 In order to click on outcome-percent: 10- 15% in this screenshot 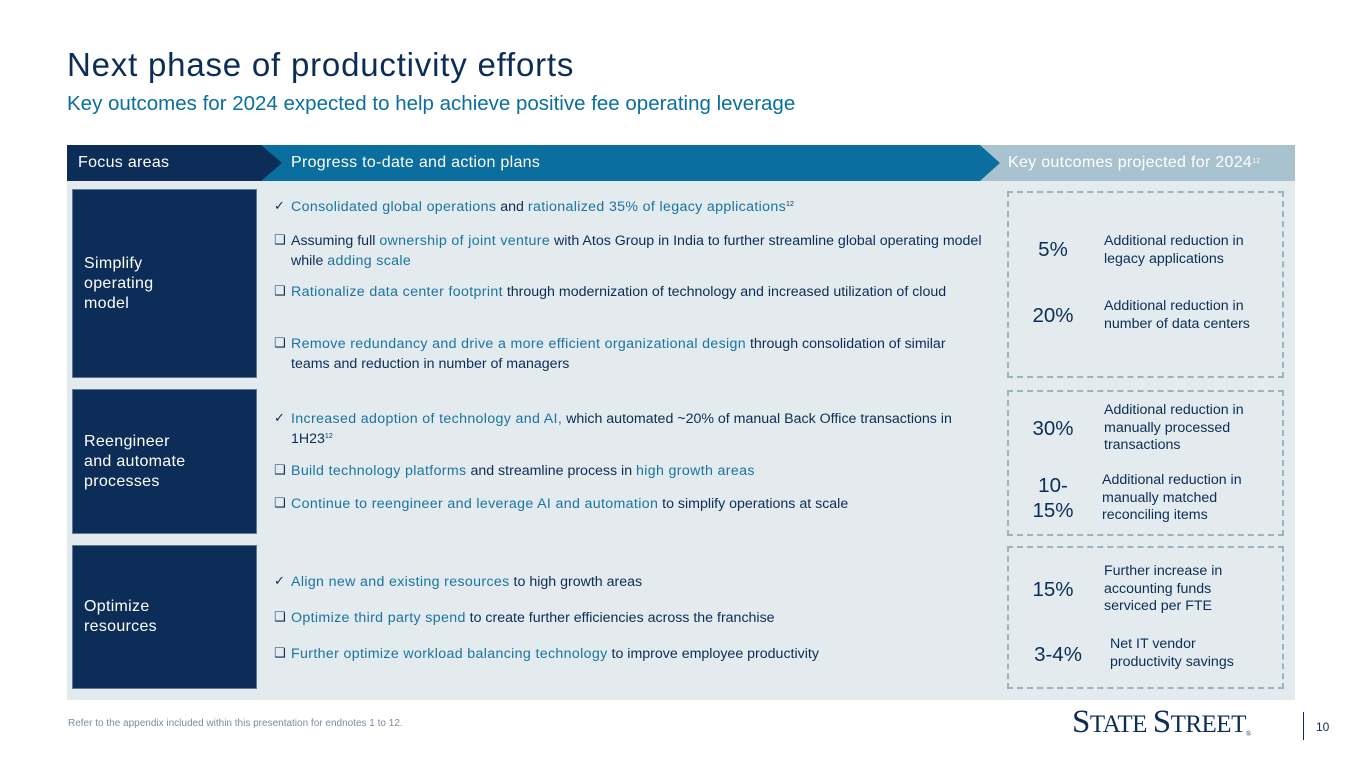, I will do `click(1053, 498)`.